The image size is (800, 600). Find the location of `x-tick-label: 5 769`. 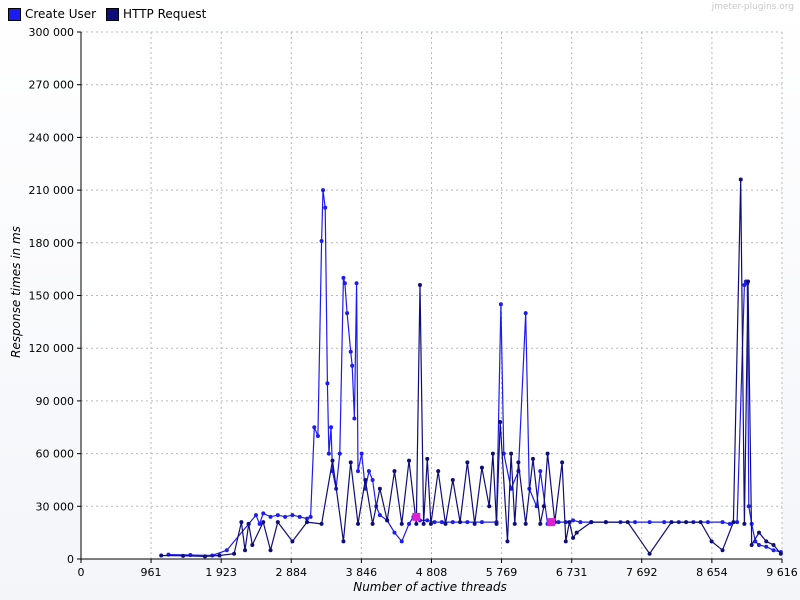

x-tick-label: 5 769 is located at coordinates (502, 572).